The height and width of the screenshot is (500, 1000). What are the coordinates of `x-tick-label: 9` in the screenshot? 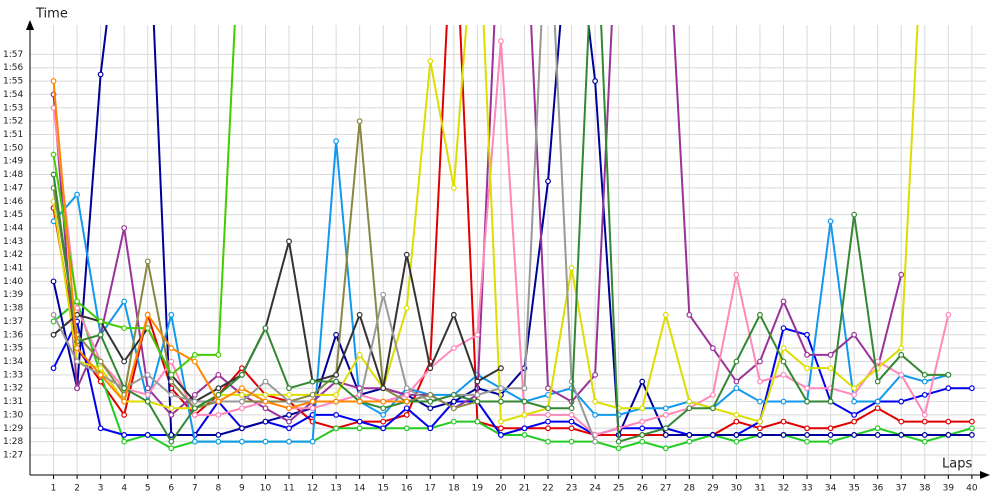 It's located at (242, 489).